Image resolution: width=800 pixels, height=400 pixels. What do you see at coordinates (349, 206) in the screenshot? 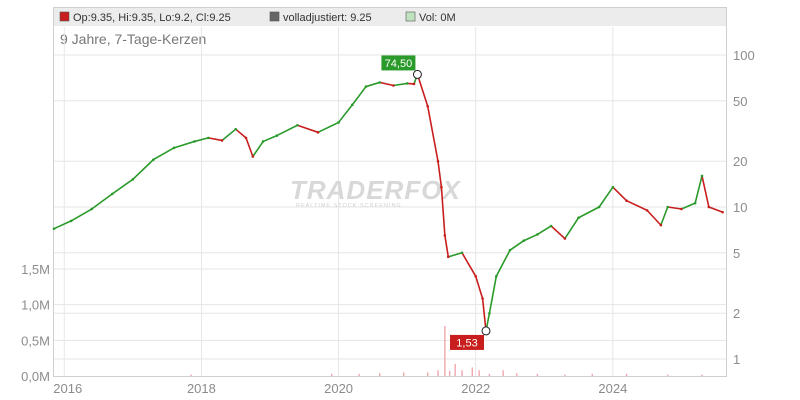
I see `watermark-tagline: REALTIME STOCK SCREENING` at bounding box center [349, 206].